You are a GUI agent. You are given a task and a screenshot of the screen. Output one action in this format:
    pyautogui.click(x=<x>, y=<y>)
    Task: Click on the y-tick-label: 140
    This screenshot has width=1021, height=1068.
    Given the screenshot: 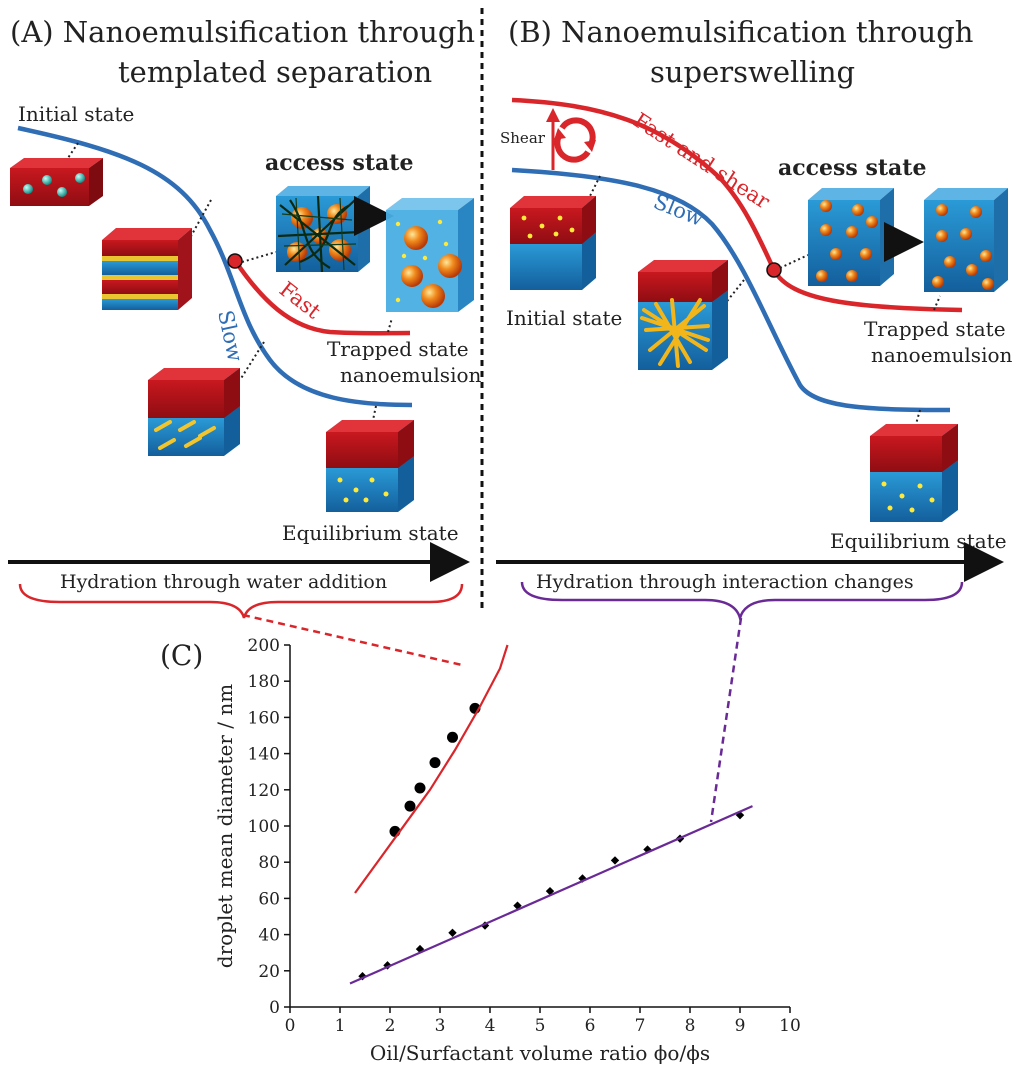 What is the action you would take?
    pyautogui.click(x=264, y=755)
    